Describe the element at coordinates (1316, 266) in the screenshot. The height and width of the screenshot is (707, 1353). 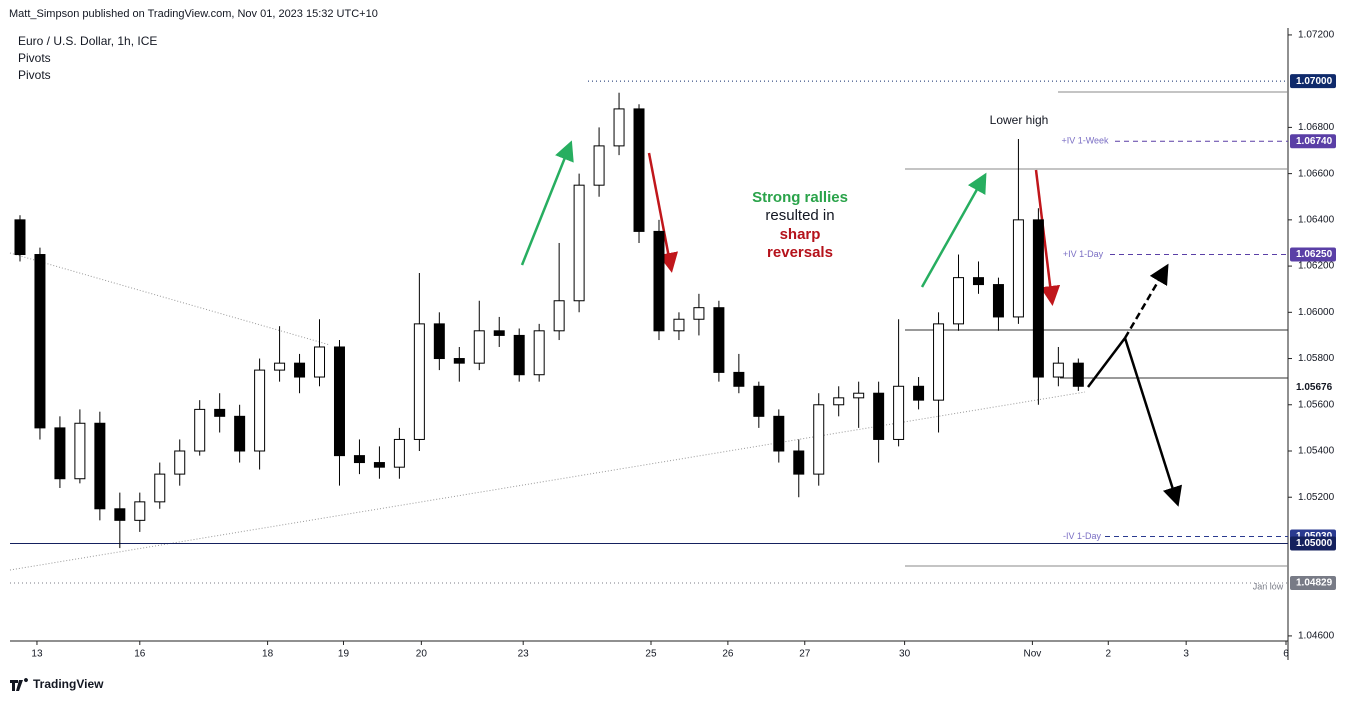
I see `y-tick-label: 1.06200` at that location.